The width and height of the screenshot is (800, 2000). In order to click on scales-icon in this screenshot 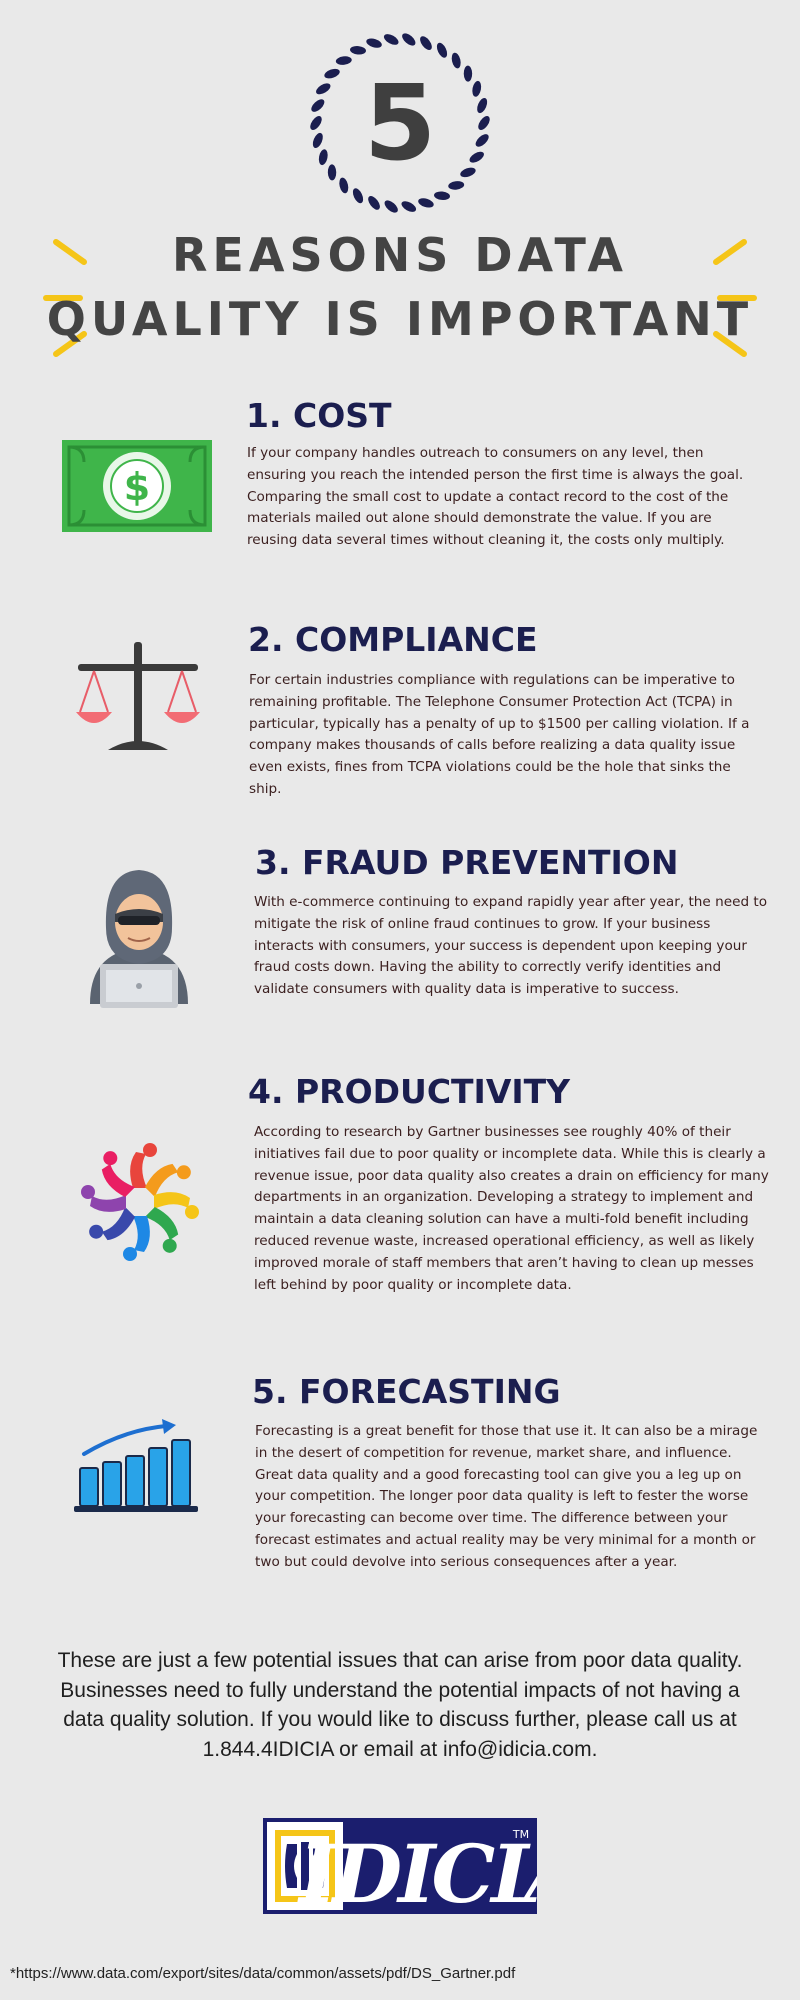, I will do `click(138, 696)`.